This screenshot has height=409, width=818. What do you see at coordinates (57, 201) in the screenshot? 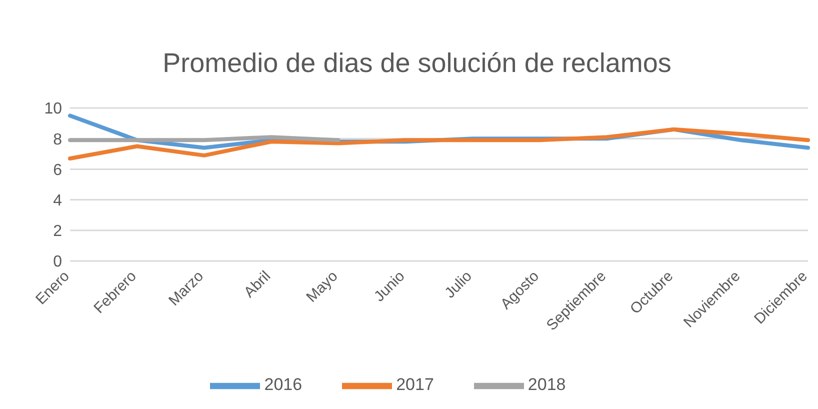
I see `y-tick-label: 4` at bounding box center [57, 201].